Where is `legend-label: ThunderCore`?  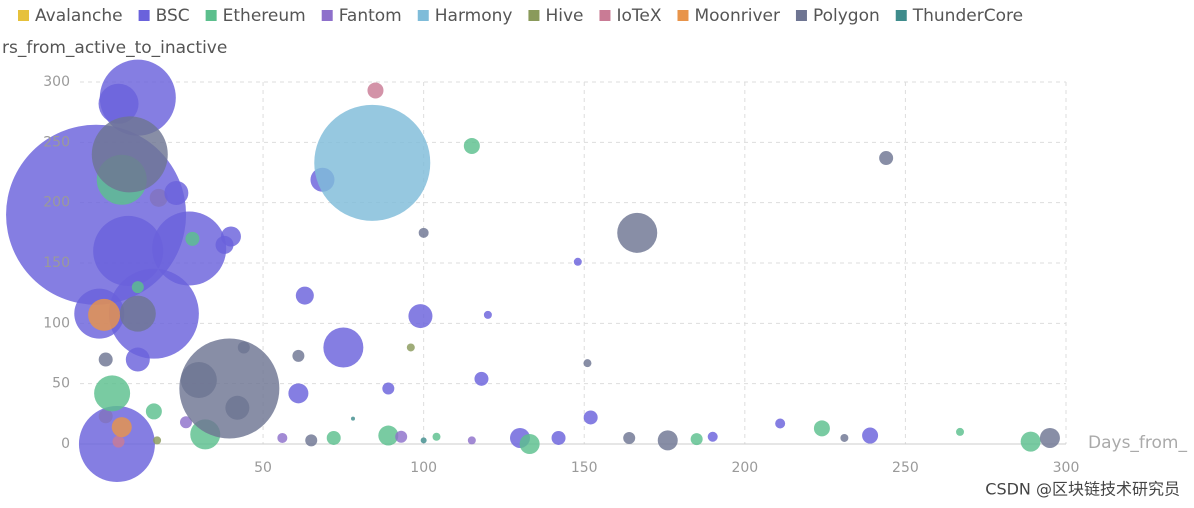 legend-label: ThunderCore is located at coordinates (967, 16).